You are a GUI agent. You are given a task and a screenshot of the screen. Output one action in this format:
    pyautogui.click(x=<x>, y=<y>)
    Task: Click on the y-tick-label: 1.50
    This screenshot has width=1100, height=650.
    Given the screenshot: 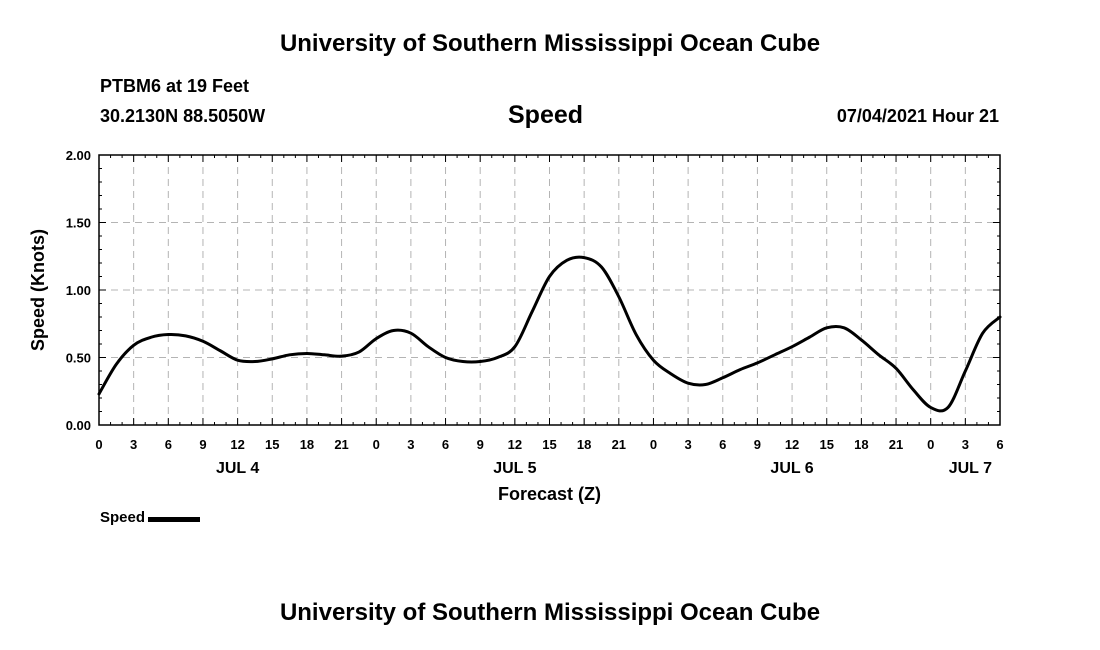 What is the action you would take?
    pyautogui.click(x=78, y=223)
    